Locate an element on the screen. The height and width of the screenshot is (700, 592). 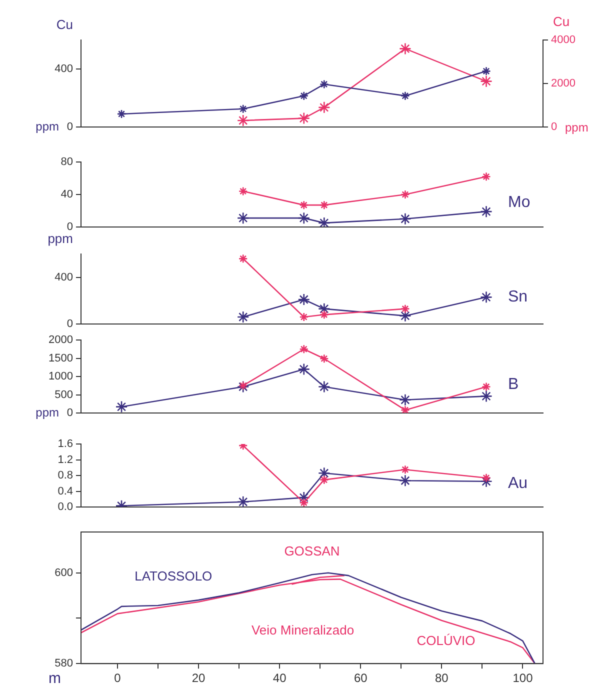
x-tick-label: 100 is located at coordinates (523, 678).